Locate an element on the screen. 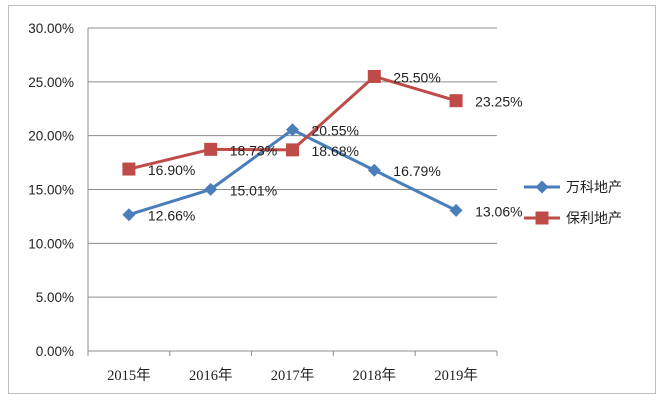 The height and width of the screenshot is (403, 665). data-label: 13.06% is located at coordinates (498, 211).